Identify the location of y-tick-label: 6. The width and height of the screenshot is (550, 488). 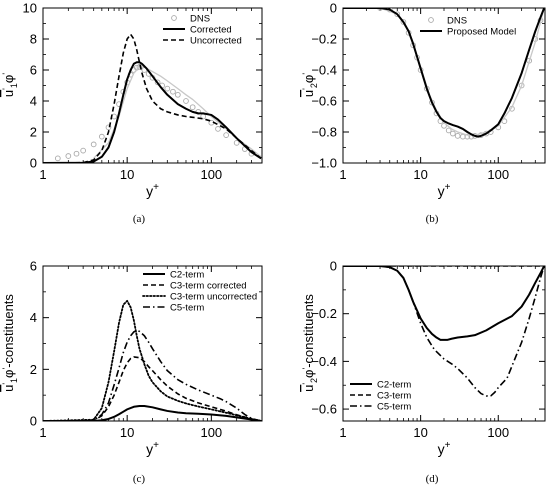
(33, 70).